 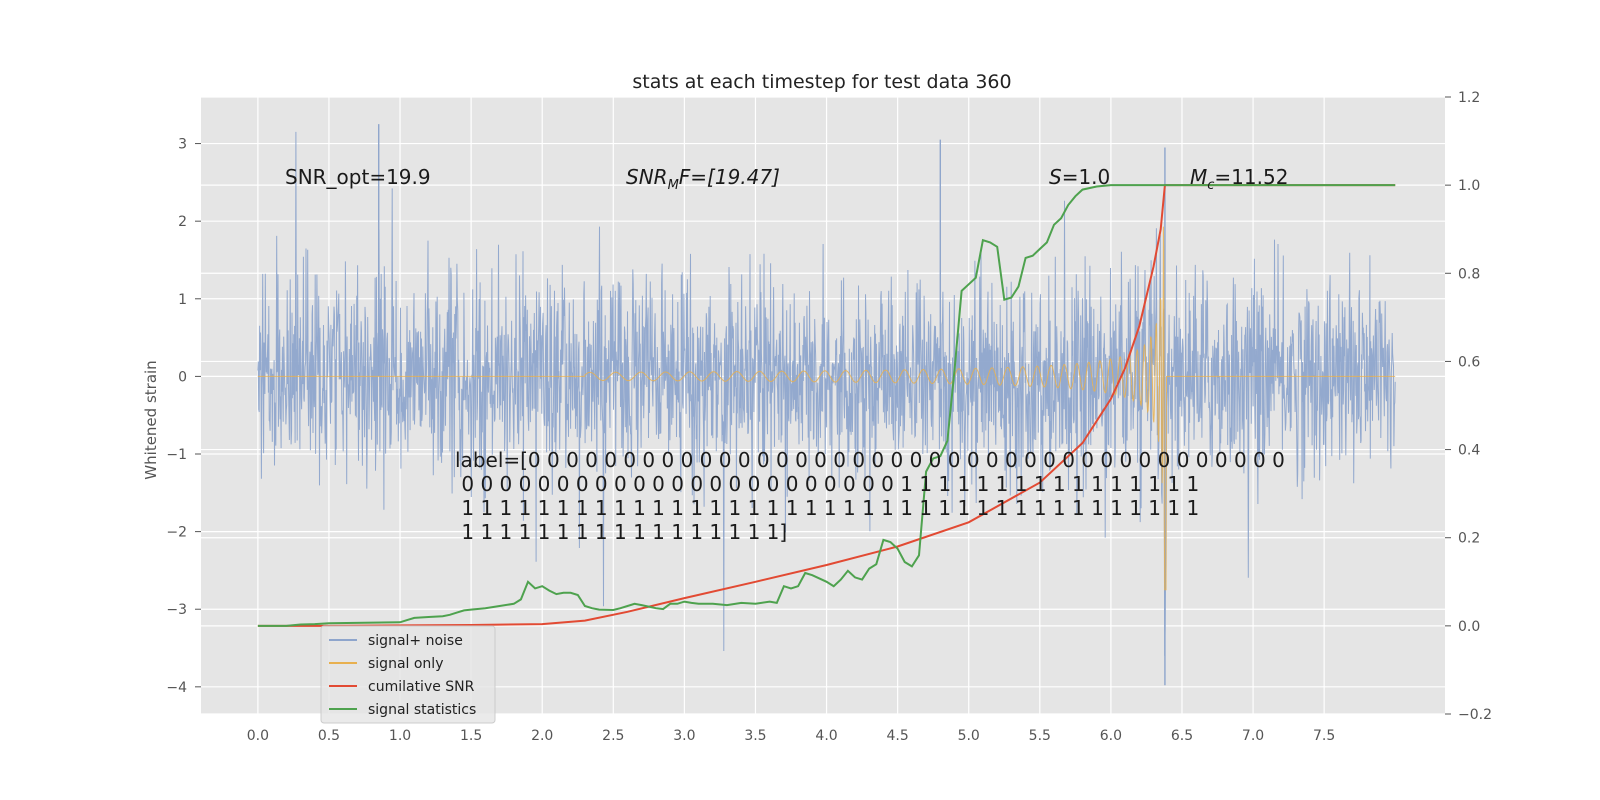 What do you see at coordinates (1182, 736) in the screenshot?
I see `x-tick-label-13: 6.5` at bounding box center [1182, 736].